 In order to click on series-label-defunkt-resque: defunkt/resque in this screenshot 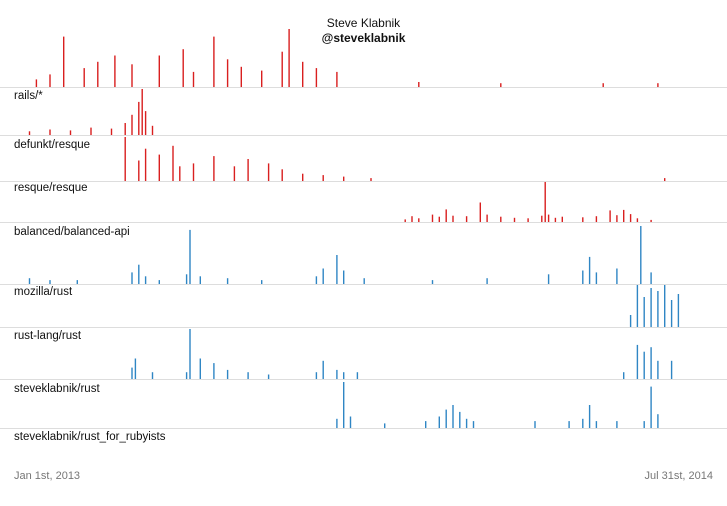, I will do `click(52, 145)`.